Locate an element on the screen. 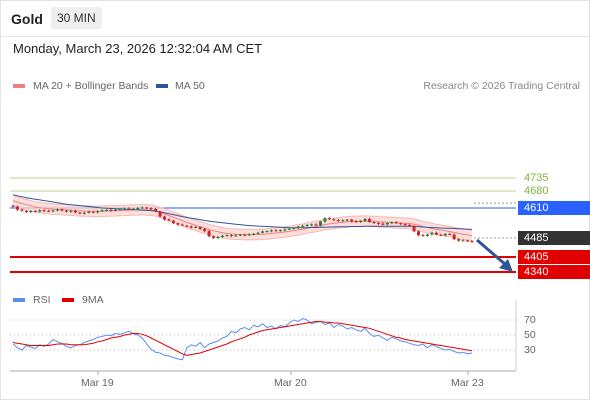 The width and height of the screenshot is (590, 400). bollinger-bands is located at coordinates (242, 218).